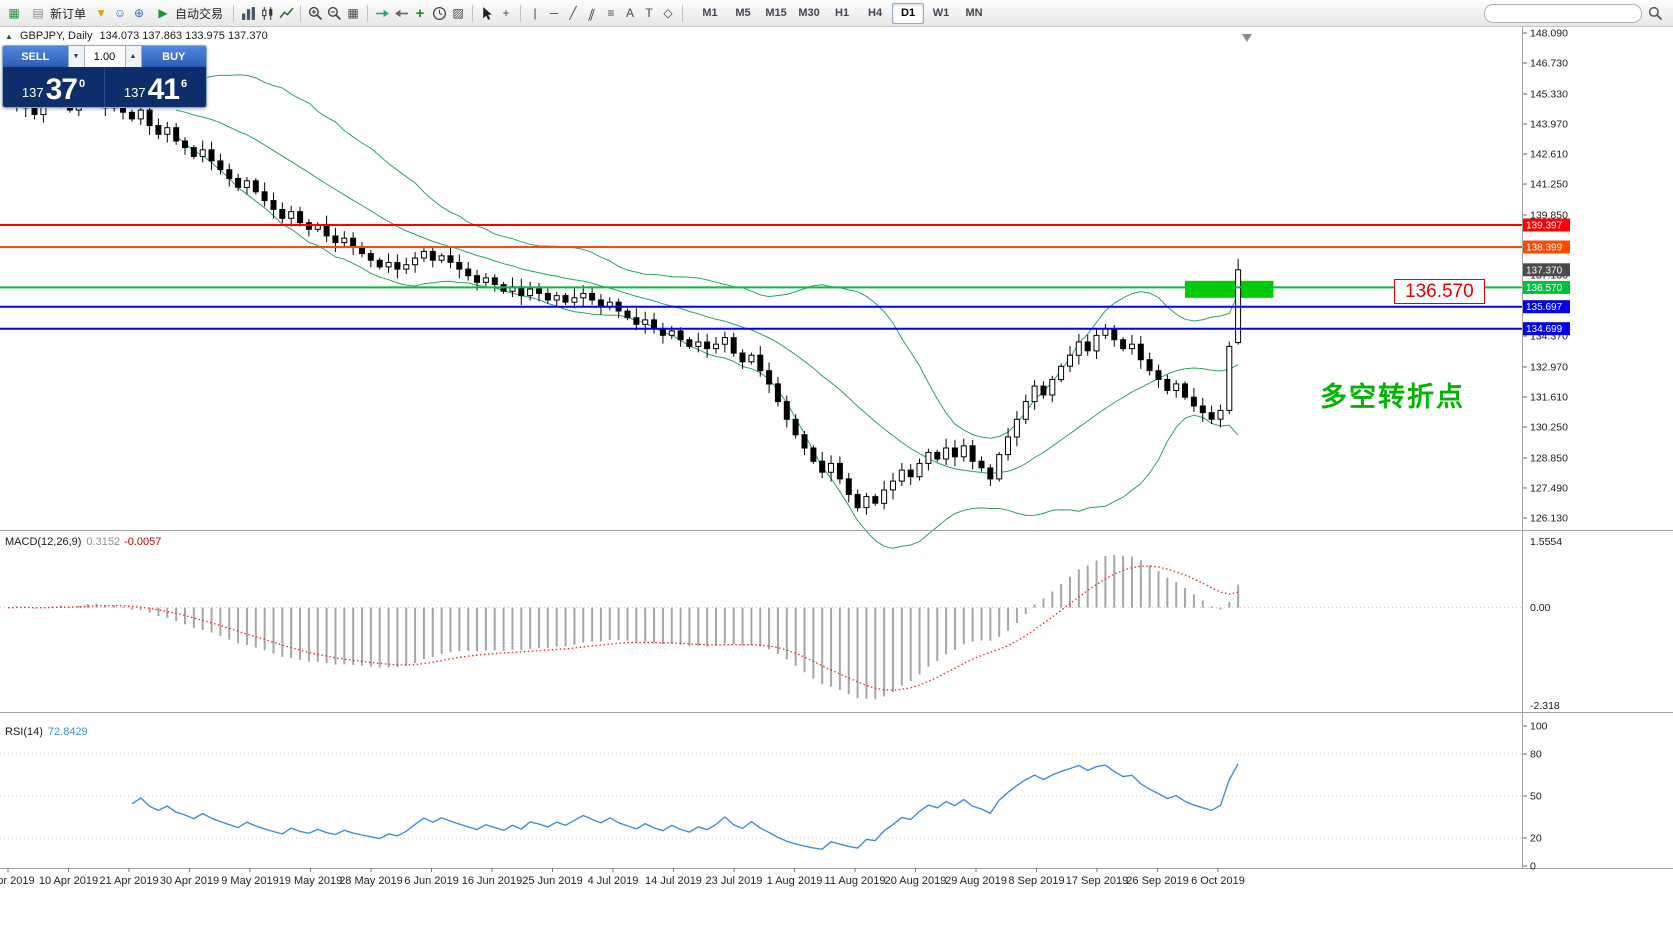 This screenshot has width=1673, height=948. What do you see at coordinates (1549, 488) in the screenshot?
I see `price-tick-label: 127.490` at bounding box center [1549, 488].